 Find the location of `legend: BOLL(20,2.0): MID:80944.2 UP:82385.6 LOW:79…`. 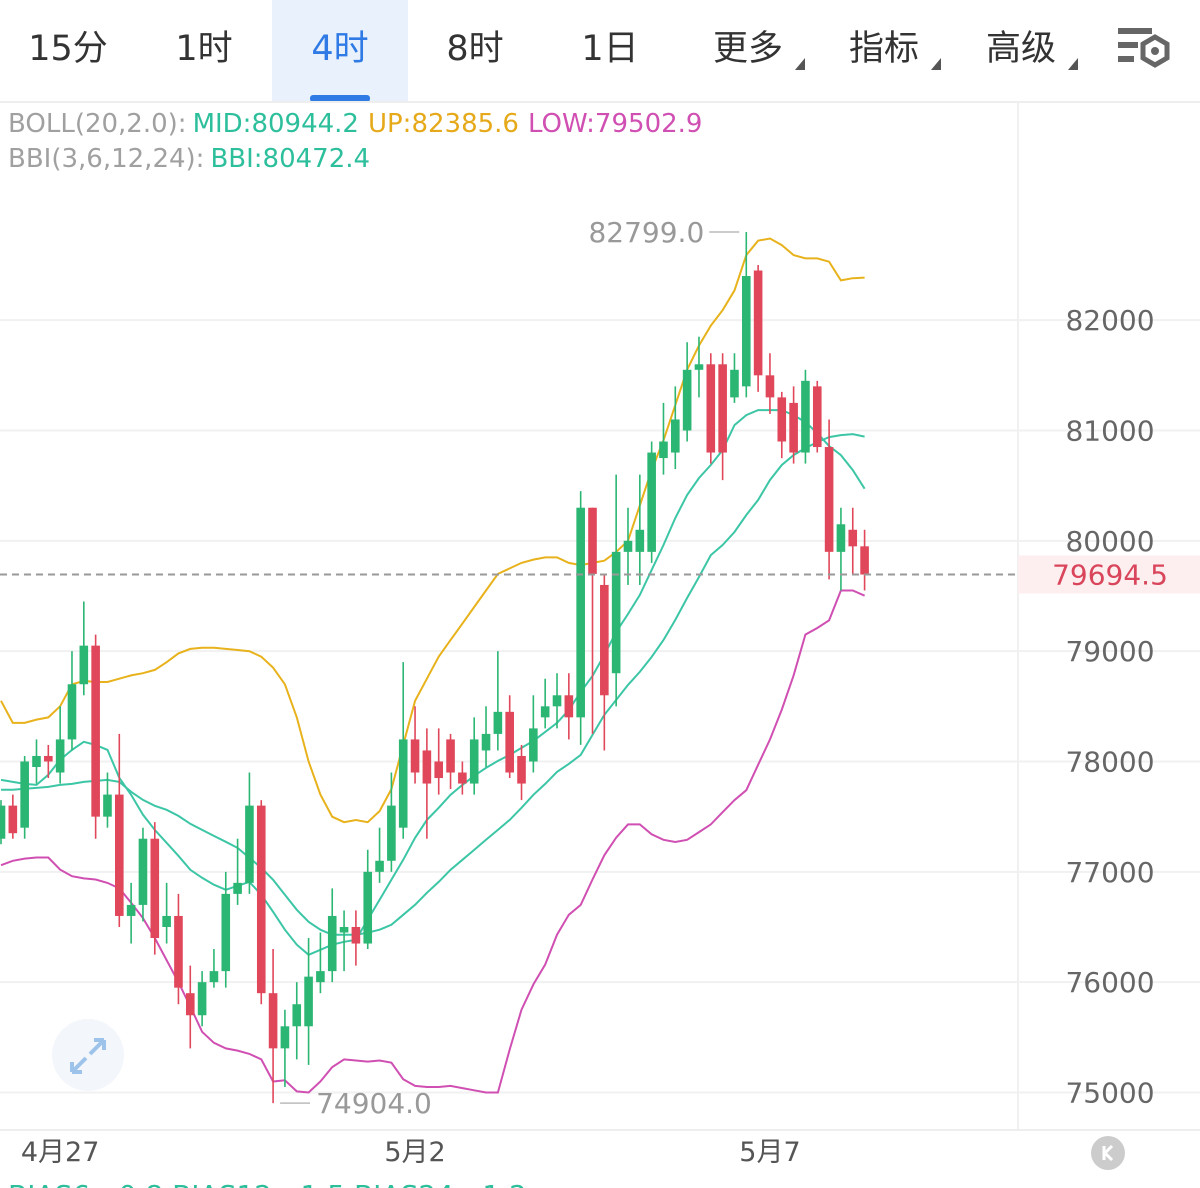

legend: BOLL(20,2.0): MID:80944.2 UP:82385.6 LOW:79… is located at coordinates (355, 141).